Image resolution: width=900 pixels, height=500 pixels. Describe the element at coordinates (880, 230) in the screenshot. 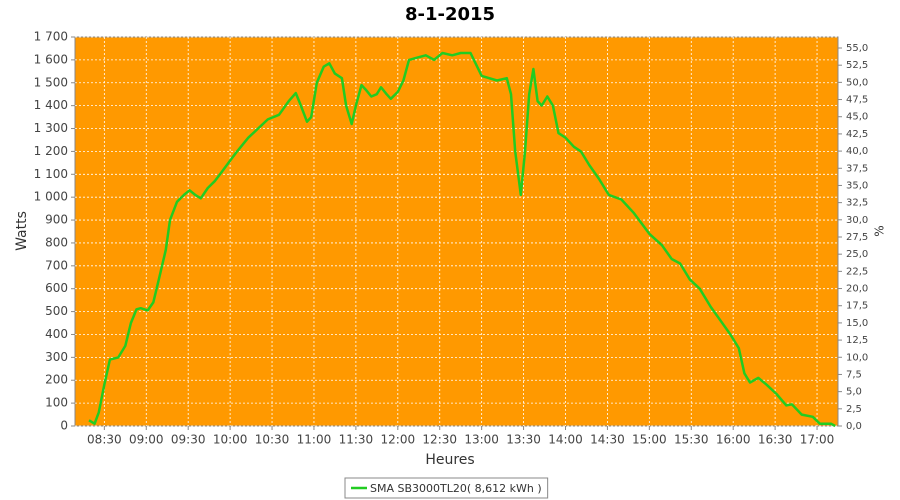

I see `y2-axis-label: %` at that location.